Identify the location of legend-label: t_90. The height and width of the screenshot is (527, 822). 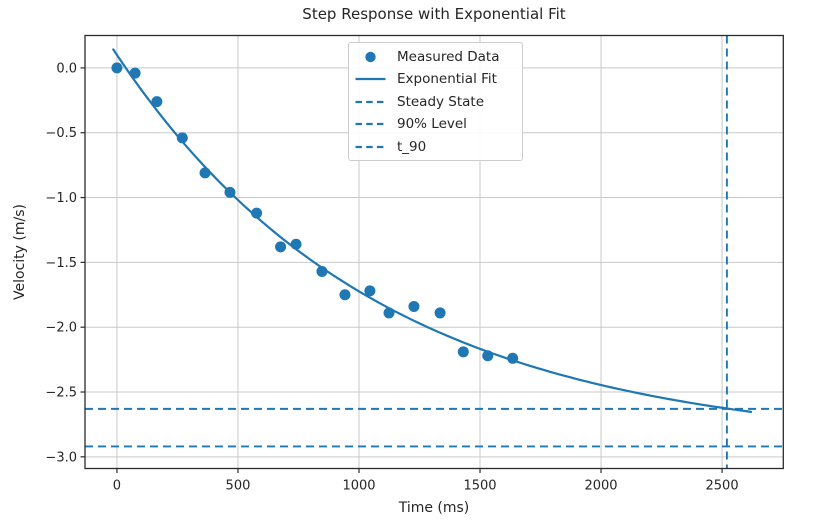
(412, 146).